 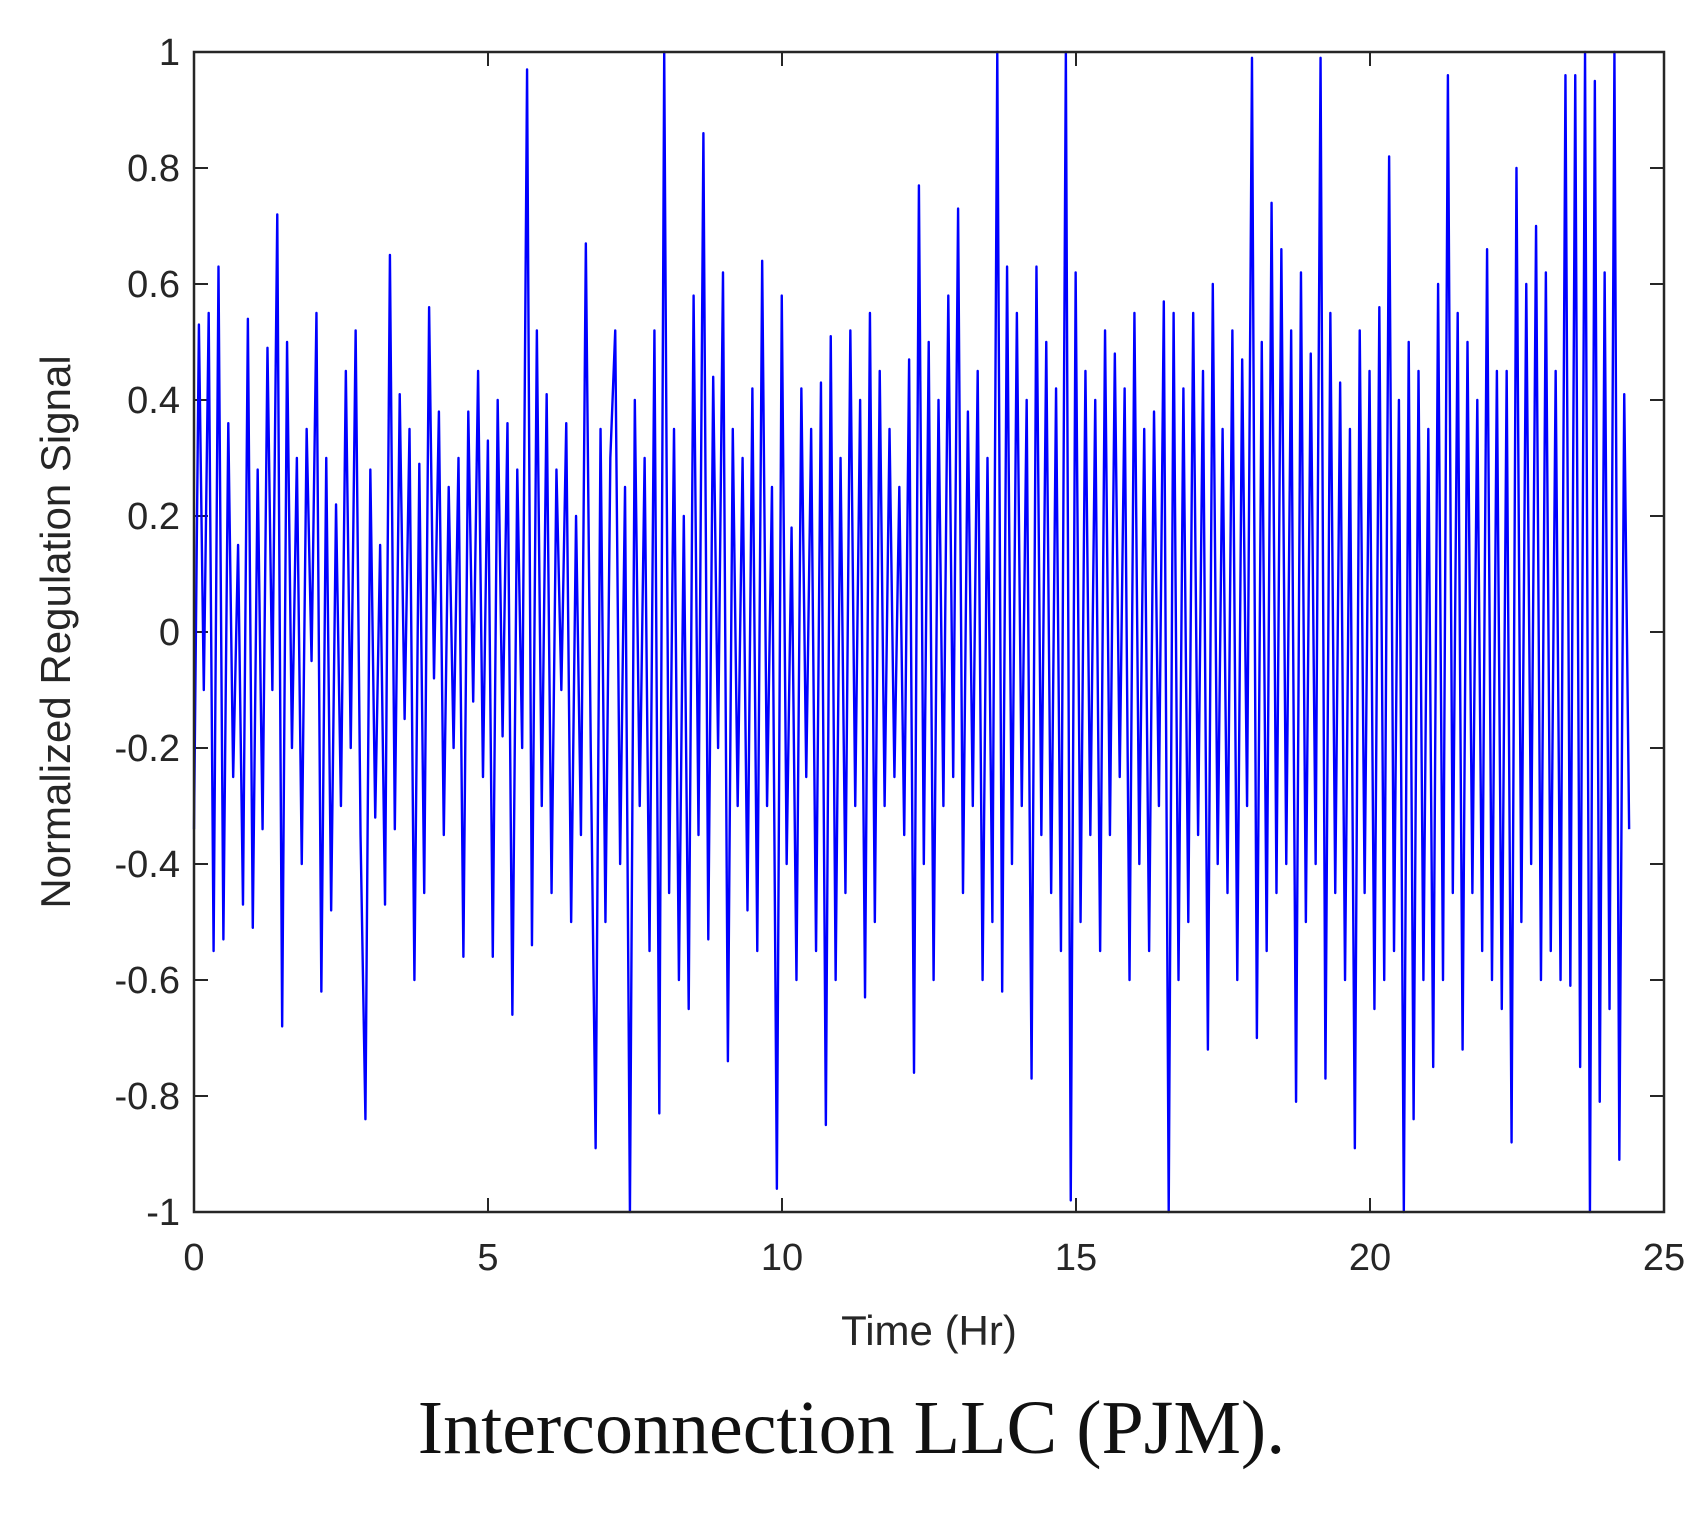 I want to click on figure-caption: Interconnection LLC (PJM)., so click(x=851, y=1428).